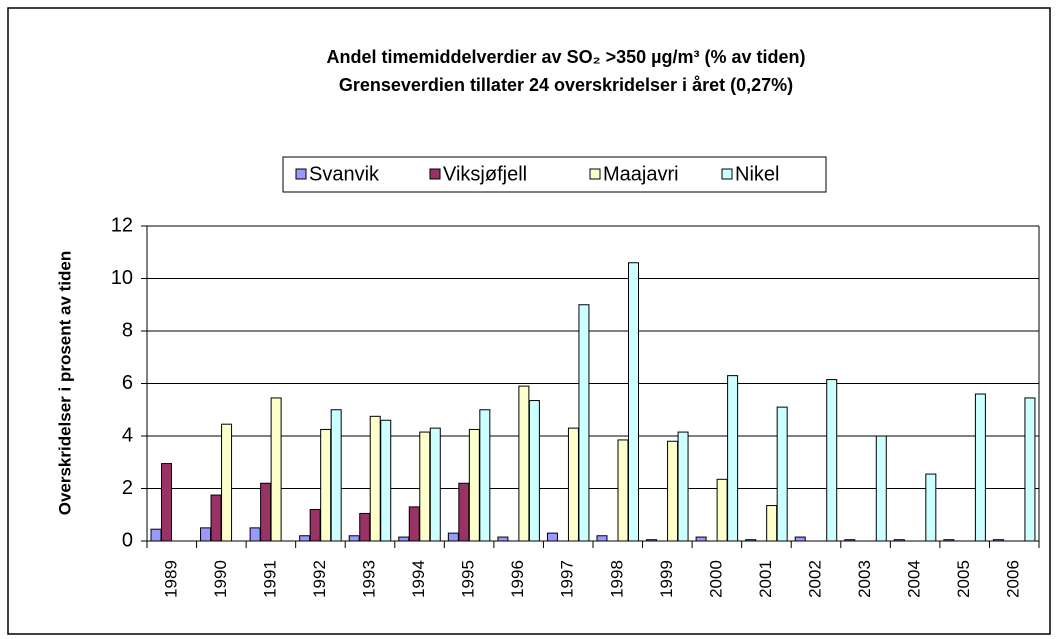 The height and width of the screenshot is (639, 1059). Describe the element at coordinates (64, 383) in the screenshot. I see `y-axis-label: Overskridelser i prosent av tiden` at that location.